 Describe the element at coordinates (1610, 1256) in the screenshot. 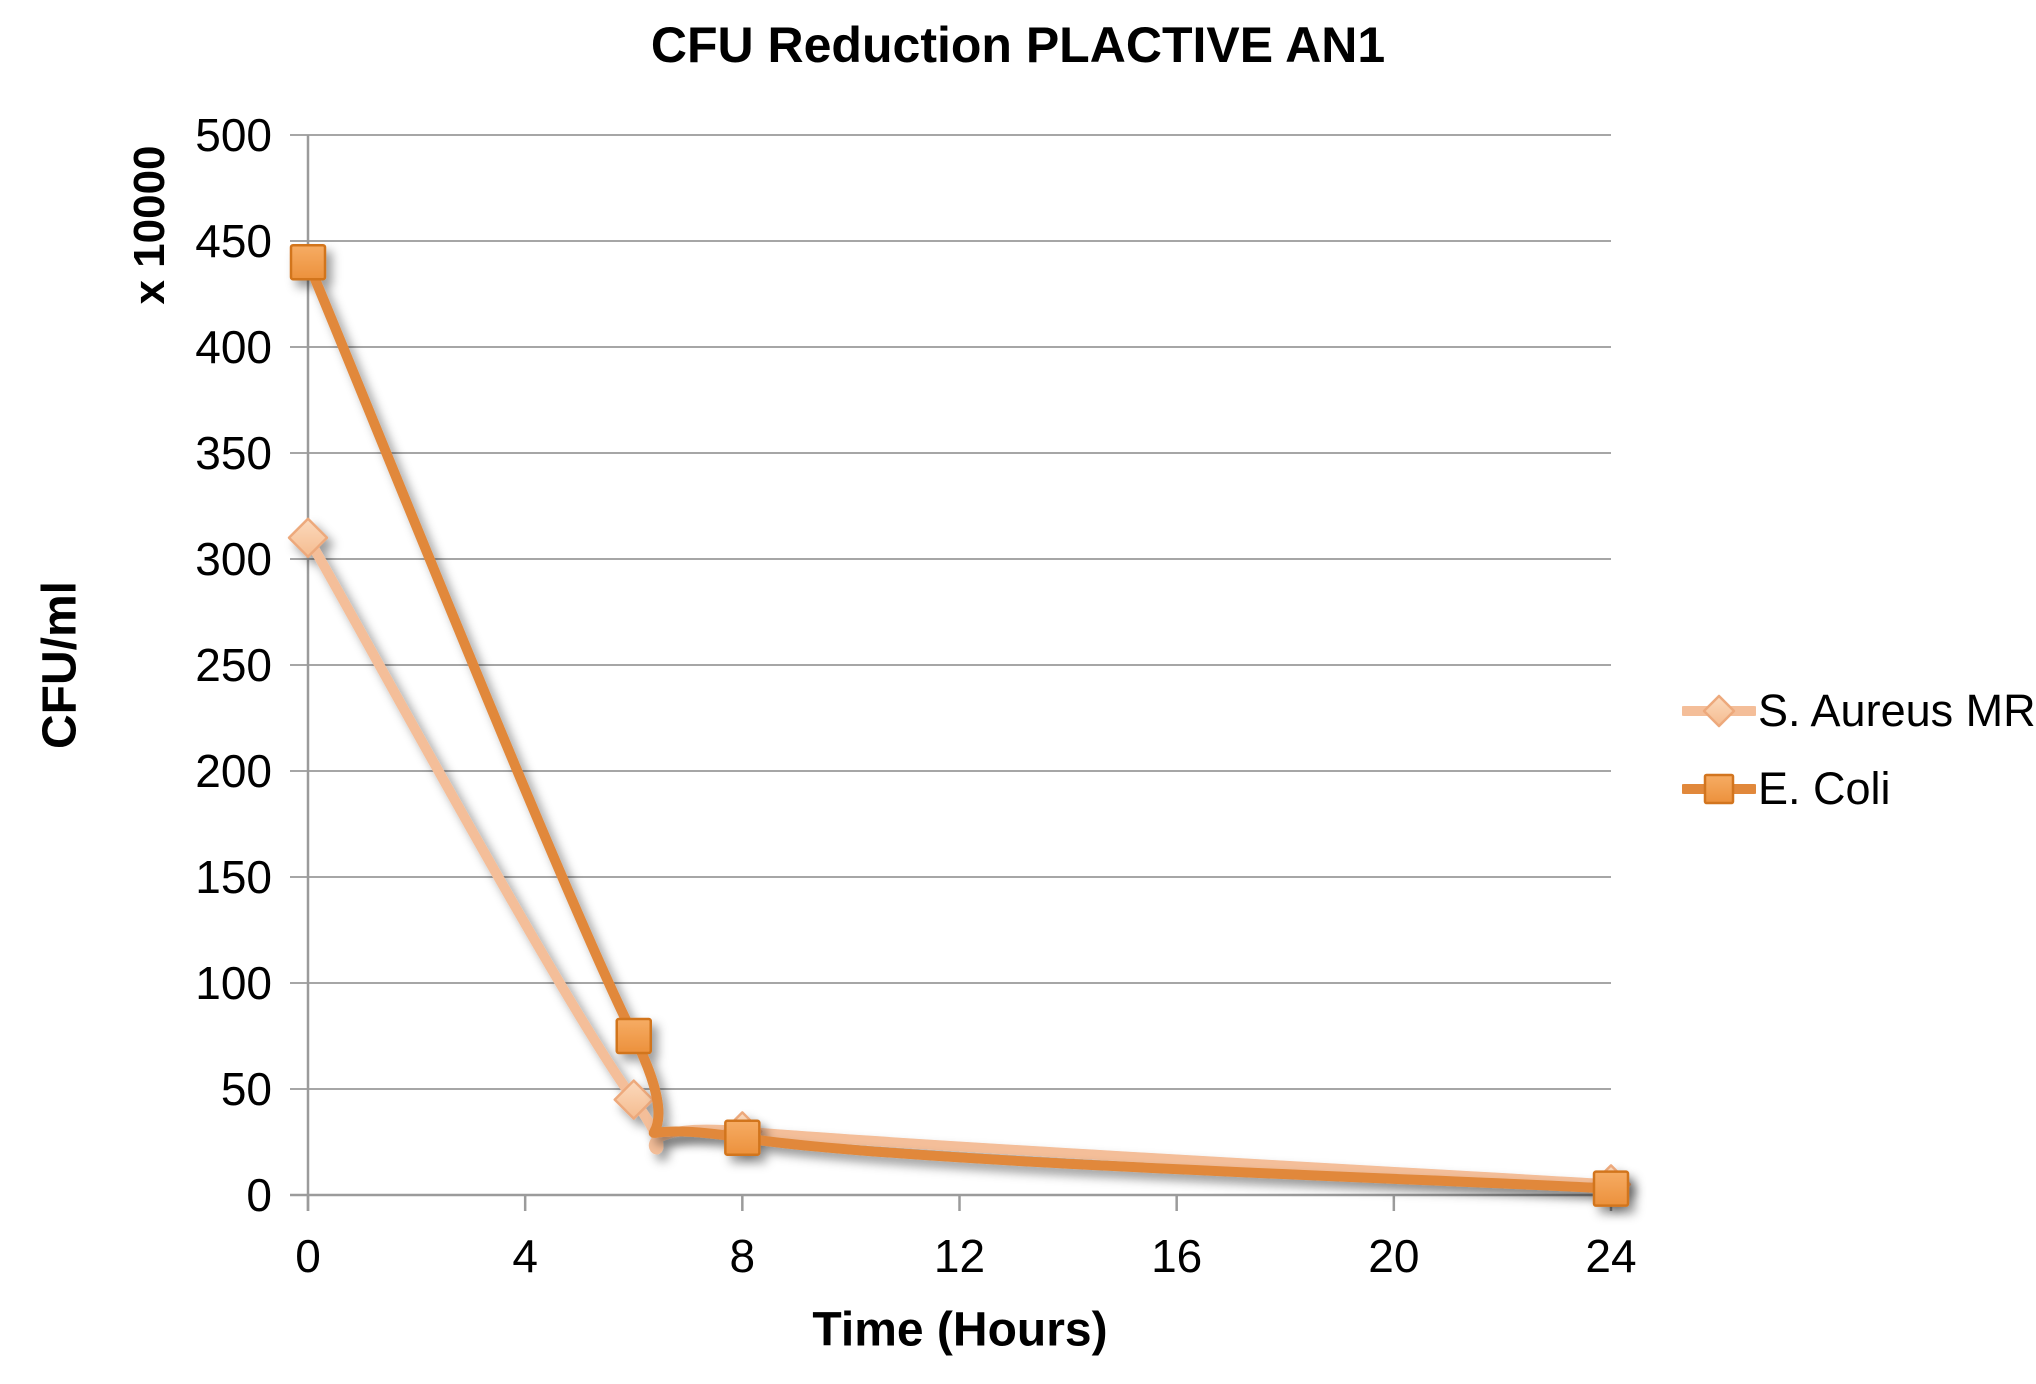

I see `x-tick-label-24: 24` at that location.